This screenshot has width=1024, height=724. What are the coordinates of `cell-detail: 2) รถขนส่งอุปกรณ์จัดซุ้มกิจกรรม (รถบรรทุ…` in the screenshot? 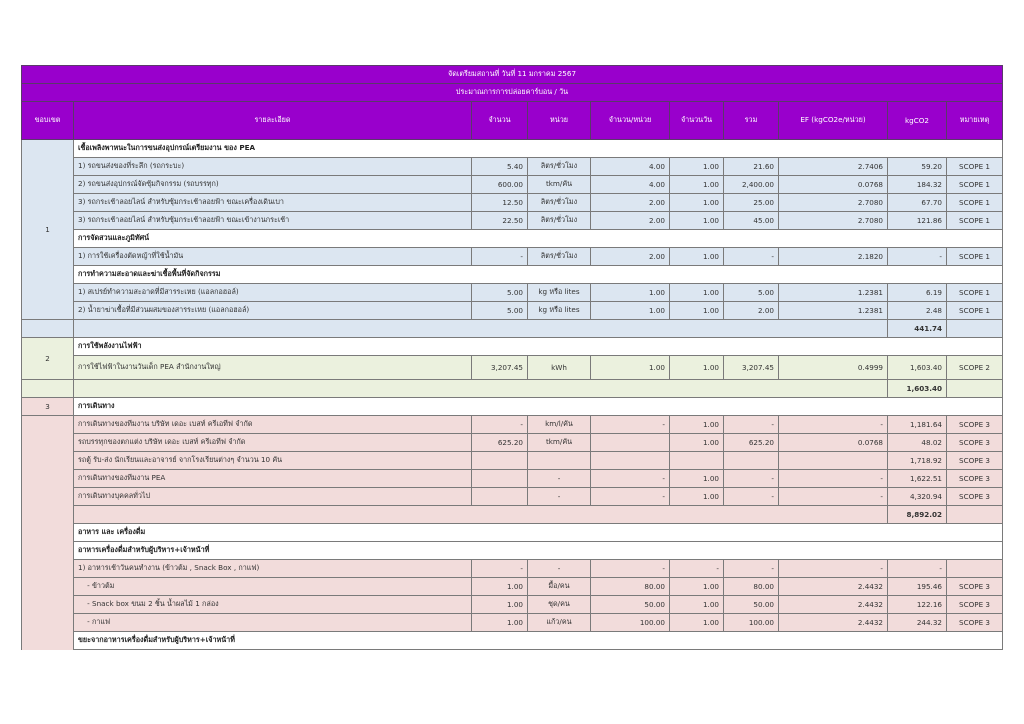 It's located at (272, 184).